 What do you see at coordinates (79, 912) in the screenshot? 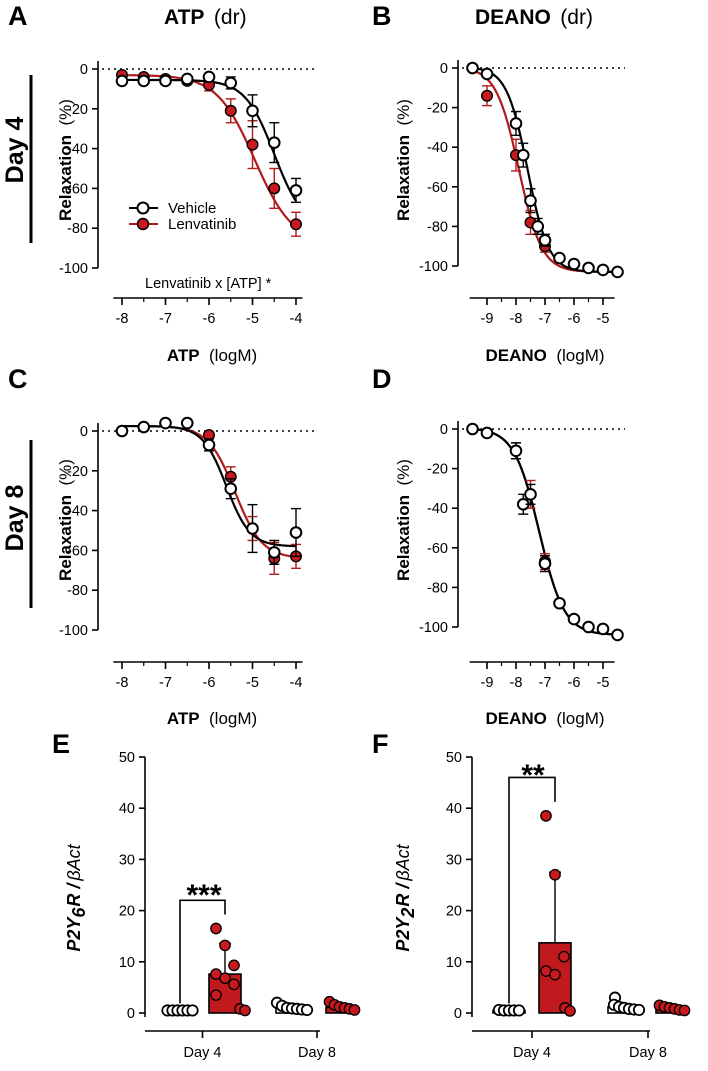
I see `panel-e-ylabel-sub: 6` at bounding box center [79, 912].